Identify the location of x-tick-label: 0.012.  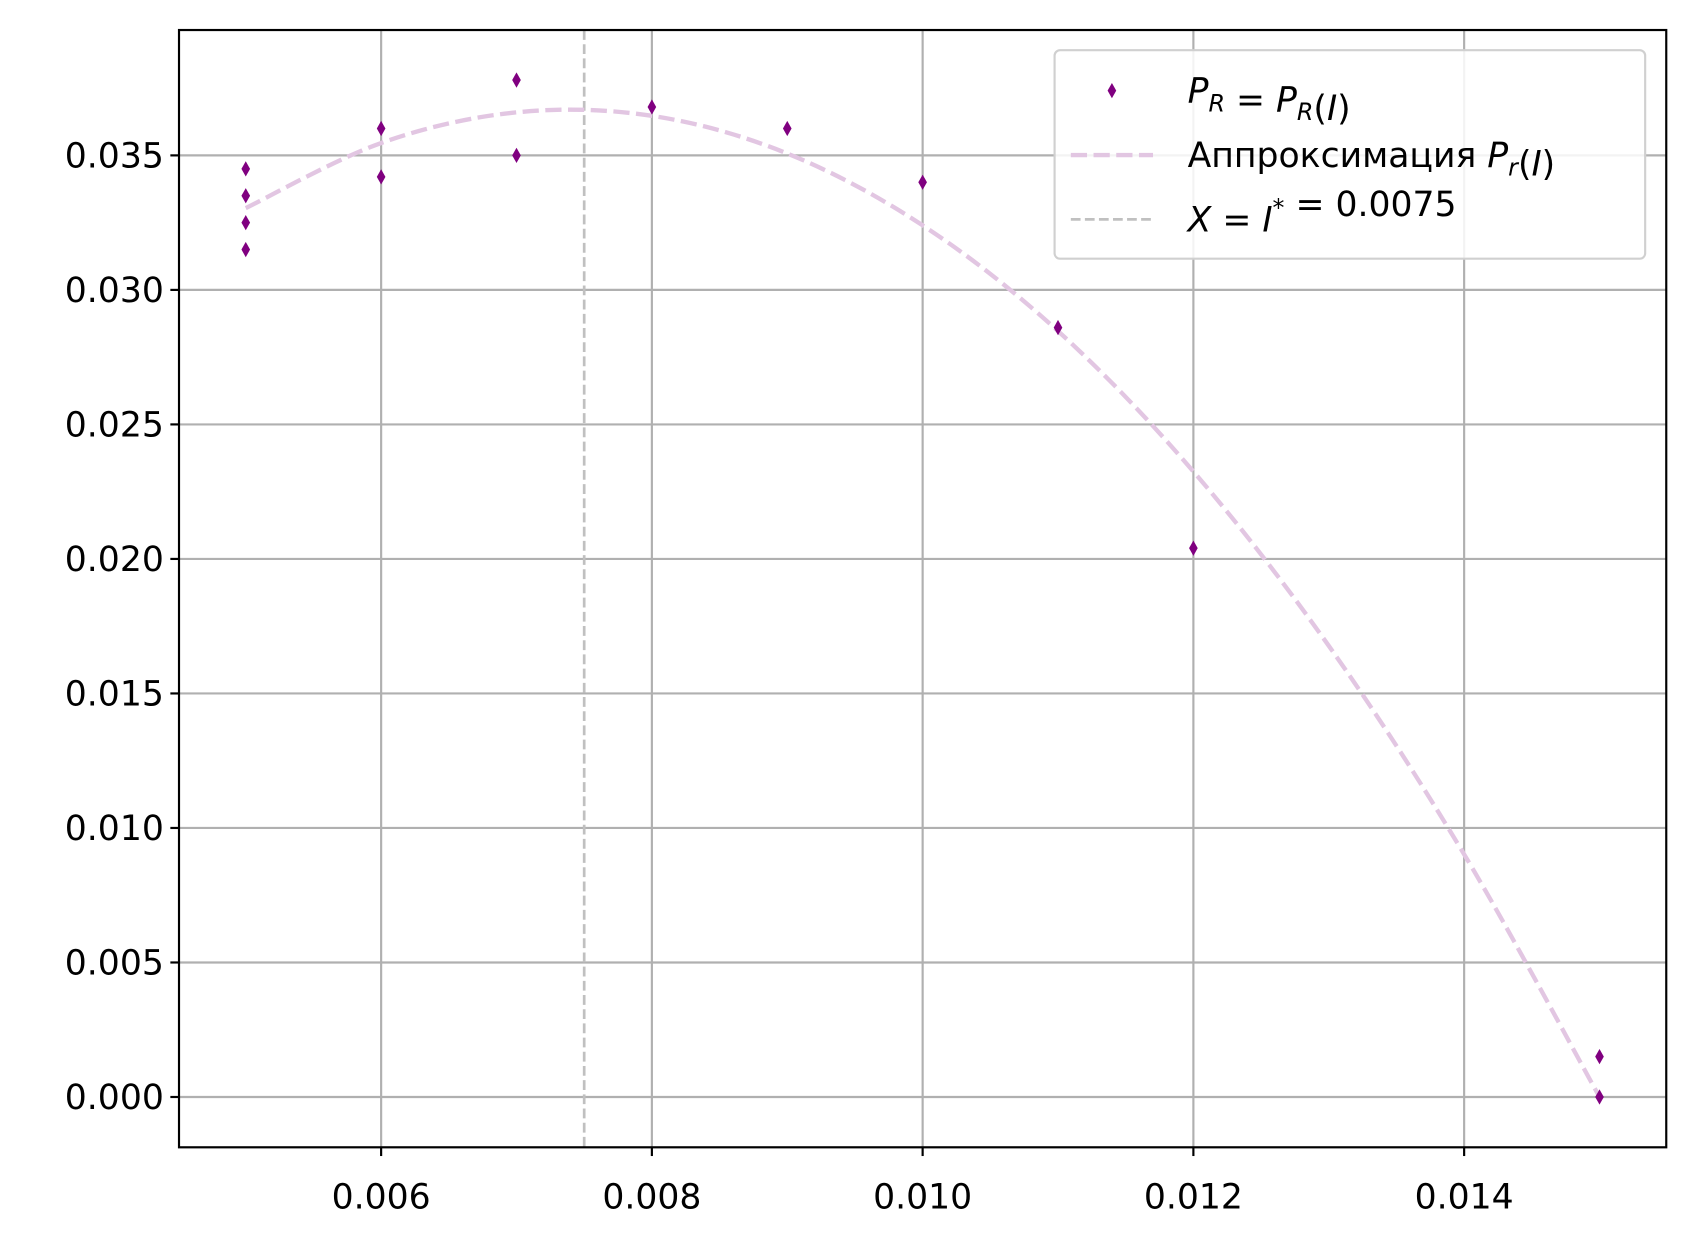
(1193, 1197).